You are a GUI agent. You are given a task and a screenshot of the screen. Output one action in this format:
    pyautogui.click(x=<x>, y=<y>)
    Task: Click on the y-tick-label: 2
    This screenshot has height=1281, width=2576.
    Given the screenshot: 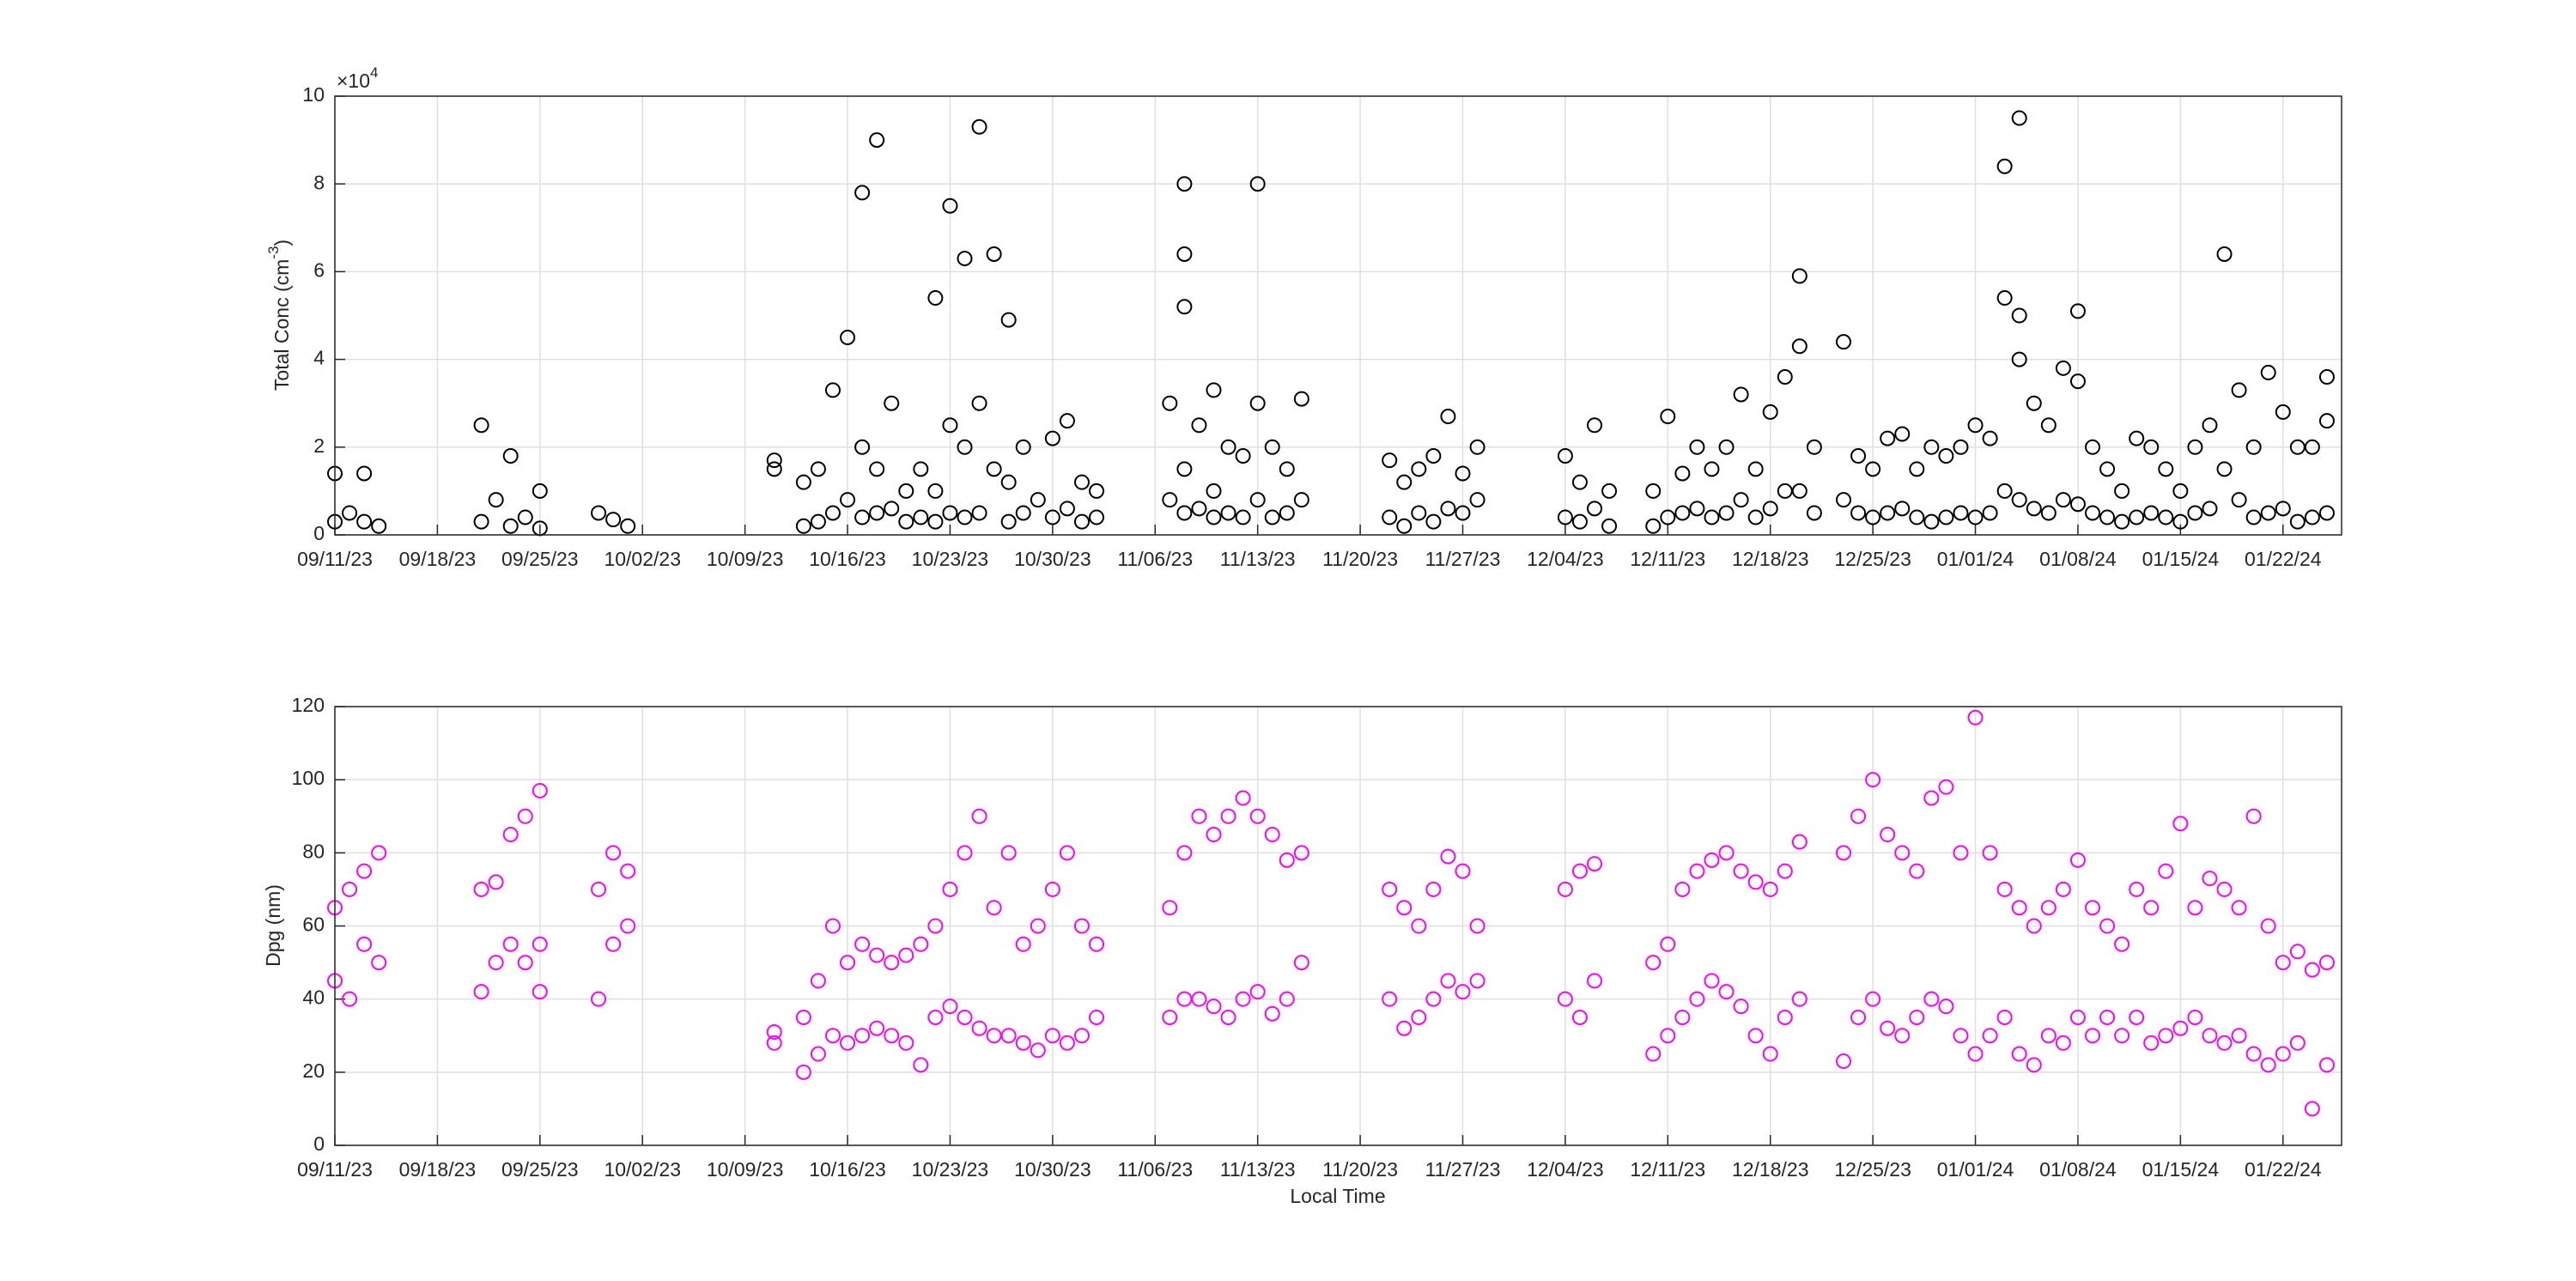 What is the action you would take?
    pyautogui.click(x=319, y=445)
    